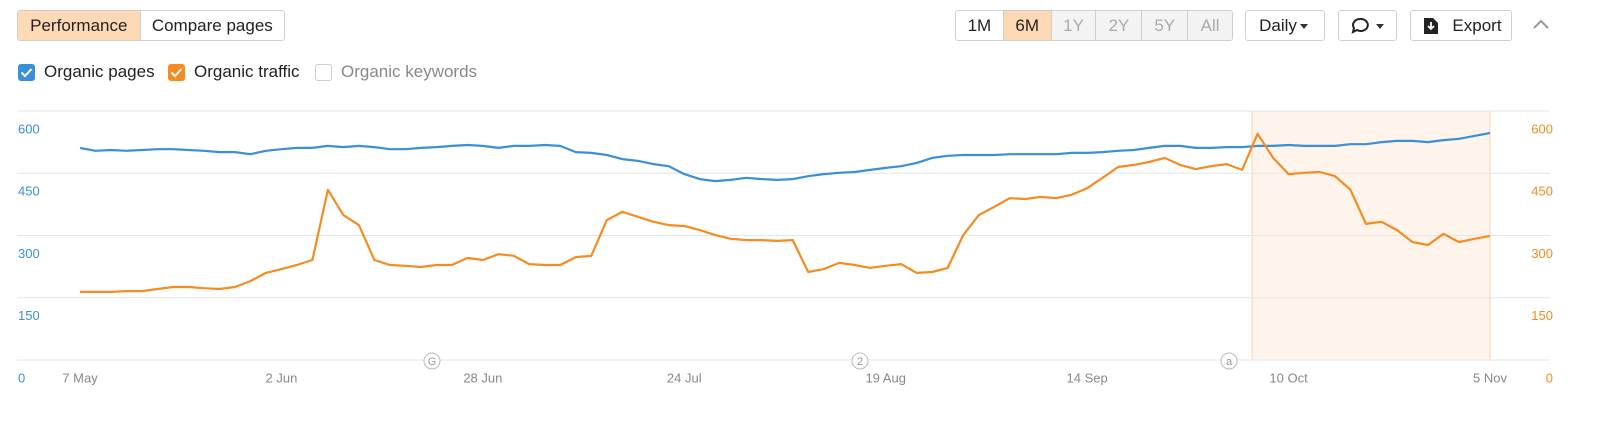 The width and height of the screenshot is (1623, 436). What do you see at coordinates (1542, 128) in the screenshot?
I see `y2-tick-label: 600` at bounding box center [1542, 128].